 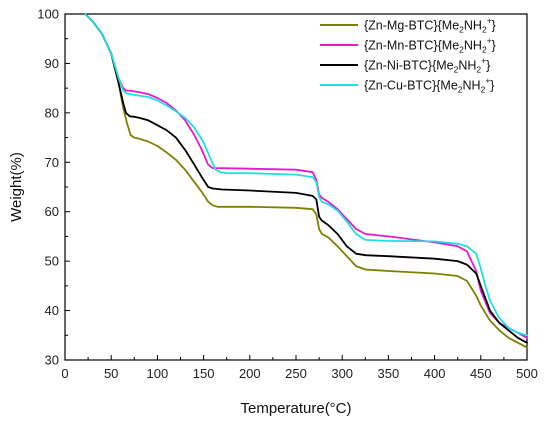 What do you see at coordinates (429, 85) in the screenshot?
I see `legend-label: {Zn-Cu-BTC}{Me2NH2+}` at bounding box center [429, 85].